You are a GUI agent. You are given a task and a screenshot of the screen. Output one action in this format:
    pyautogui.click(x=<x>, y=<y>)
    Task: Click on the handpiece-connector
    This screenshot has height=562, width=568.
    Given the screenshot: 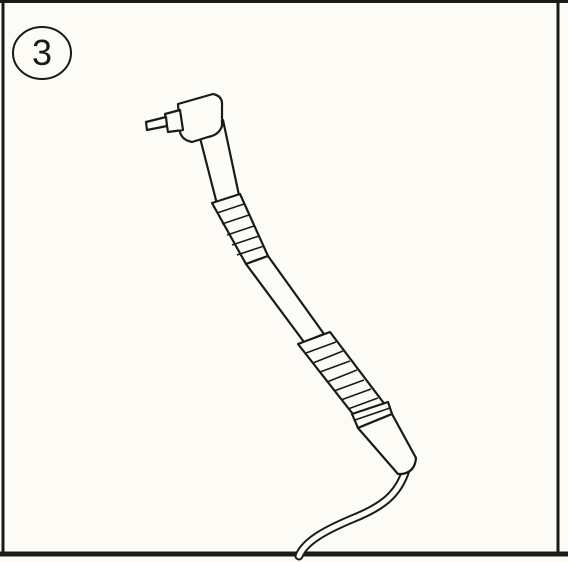 What is the action you would take?
    pyautogui.click(x=387, y=444)
    